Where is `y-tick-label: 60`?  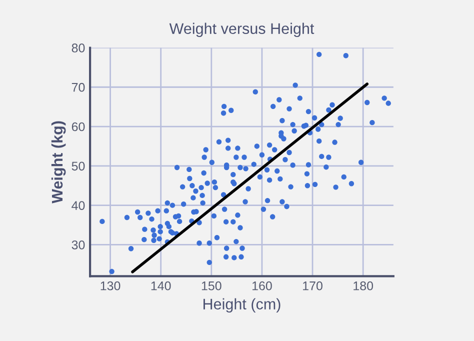
y-tick-label: 60 is located at coordinates (78, 127).